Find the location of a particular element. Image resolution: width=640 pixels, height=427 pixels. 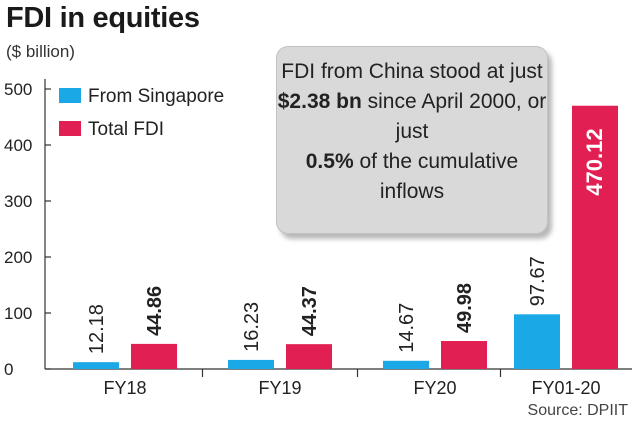

chart-title: FDI in equities is located at coordinates (103, 18).